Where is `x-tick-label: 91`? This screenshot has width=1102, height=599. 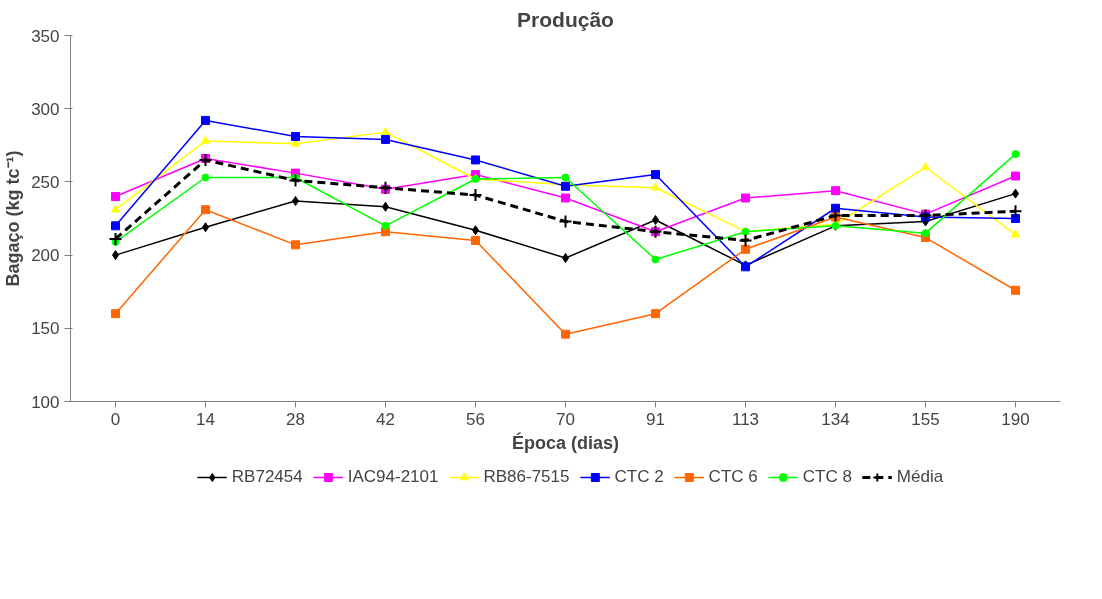 x-tick-label: 91 is located at coordinates (655, 419).